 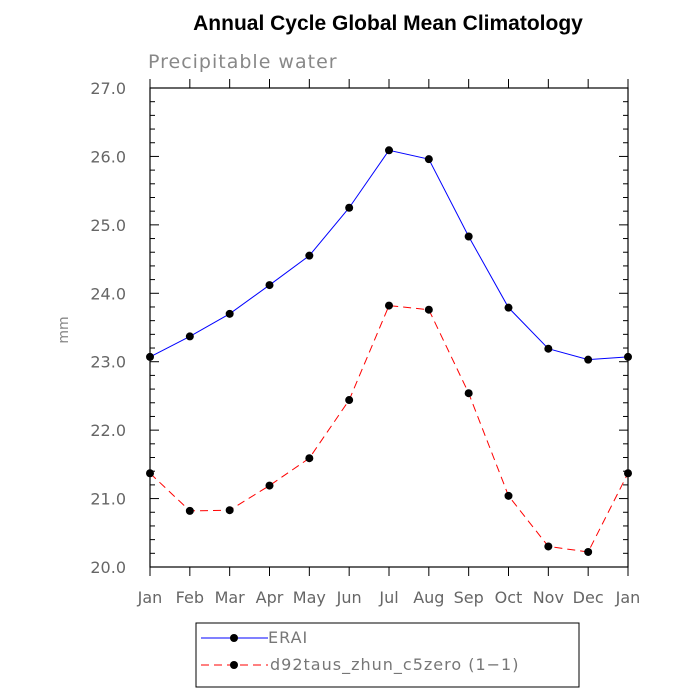 I want to click on x-tick-label: Aug, so click(x=428, y=597).